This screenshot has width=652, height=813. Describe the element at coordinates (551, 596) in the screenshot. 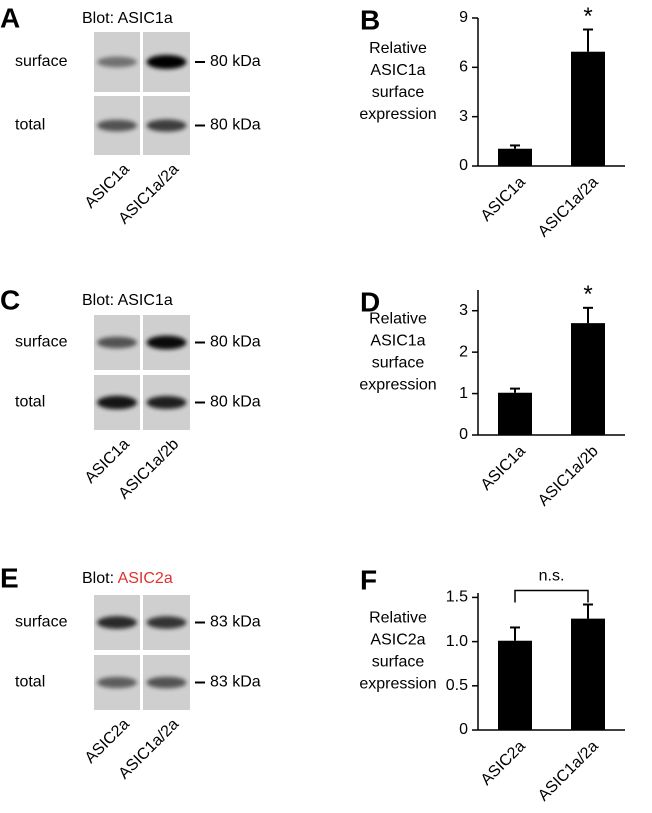

I see `bracket` at that location.